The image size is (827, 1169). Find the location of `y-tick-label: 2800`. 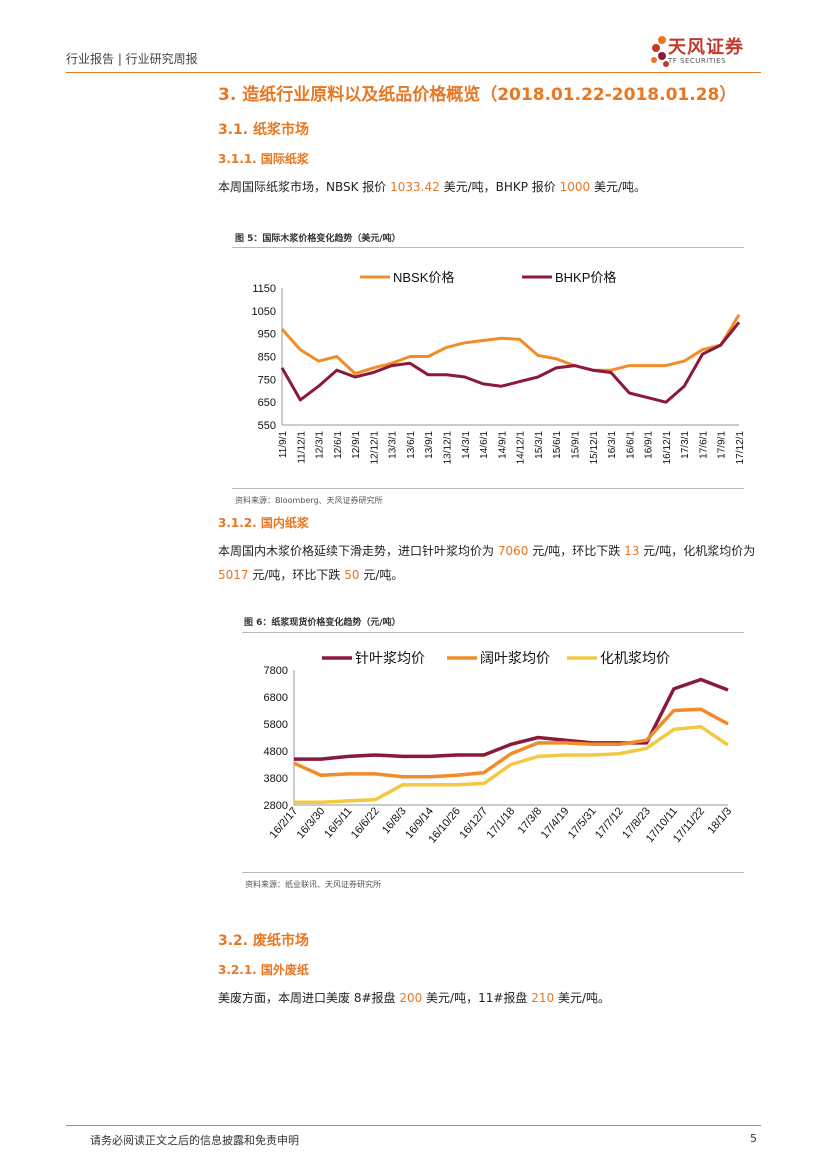

y-tick-label: 2800 is located at coordinates (276, 806).